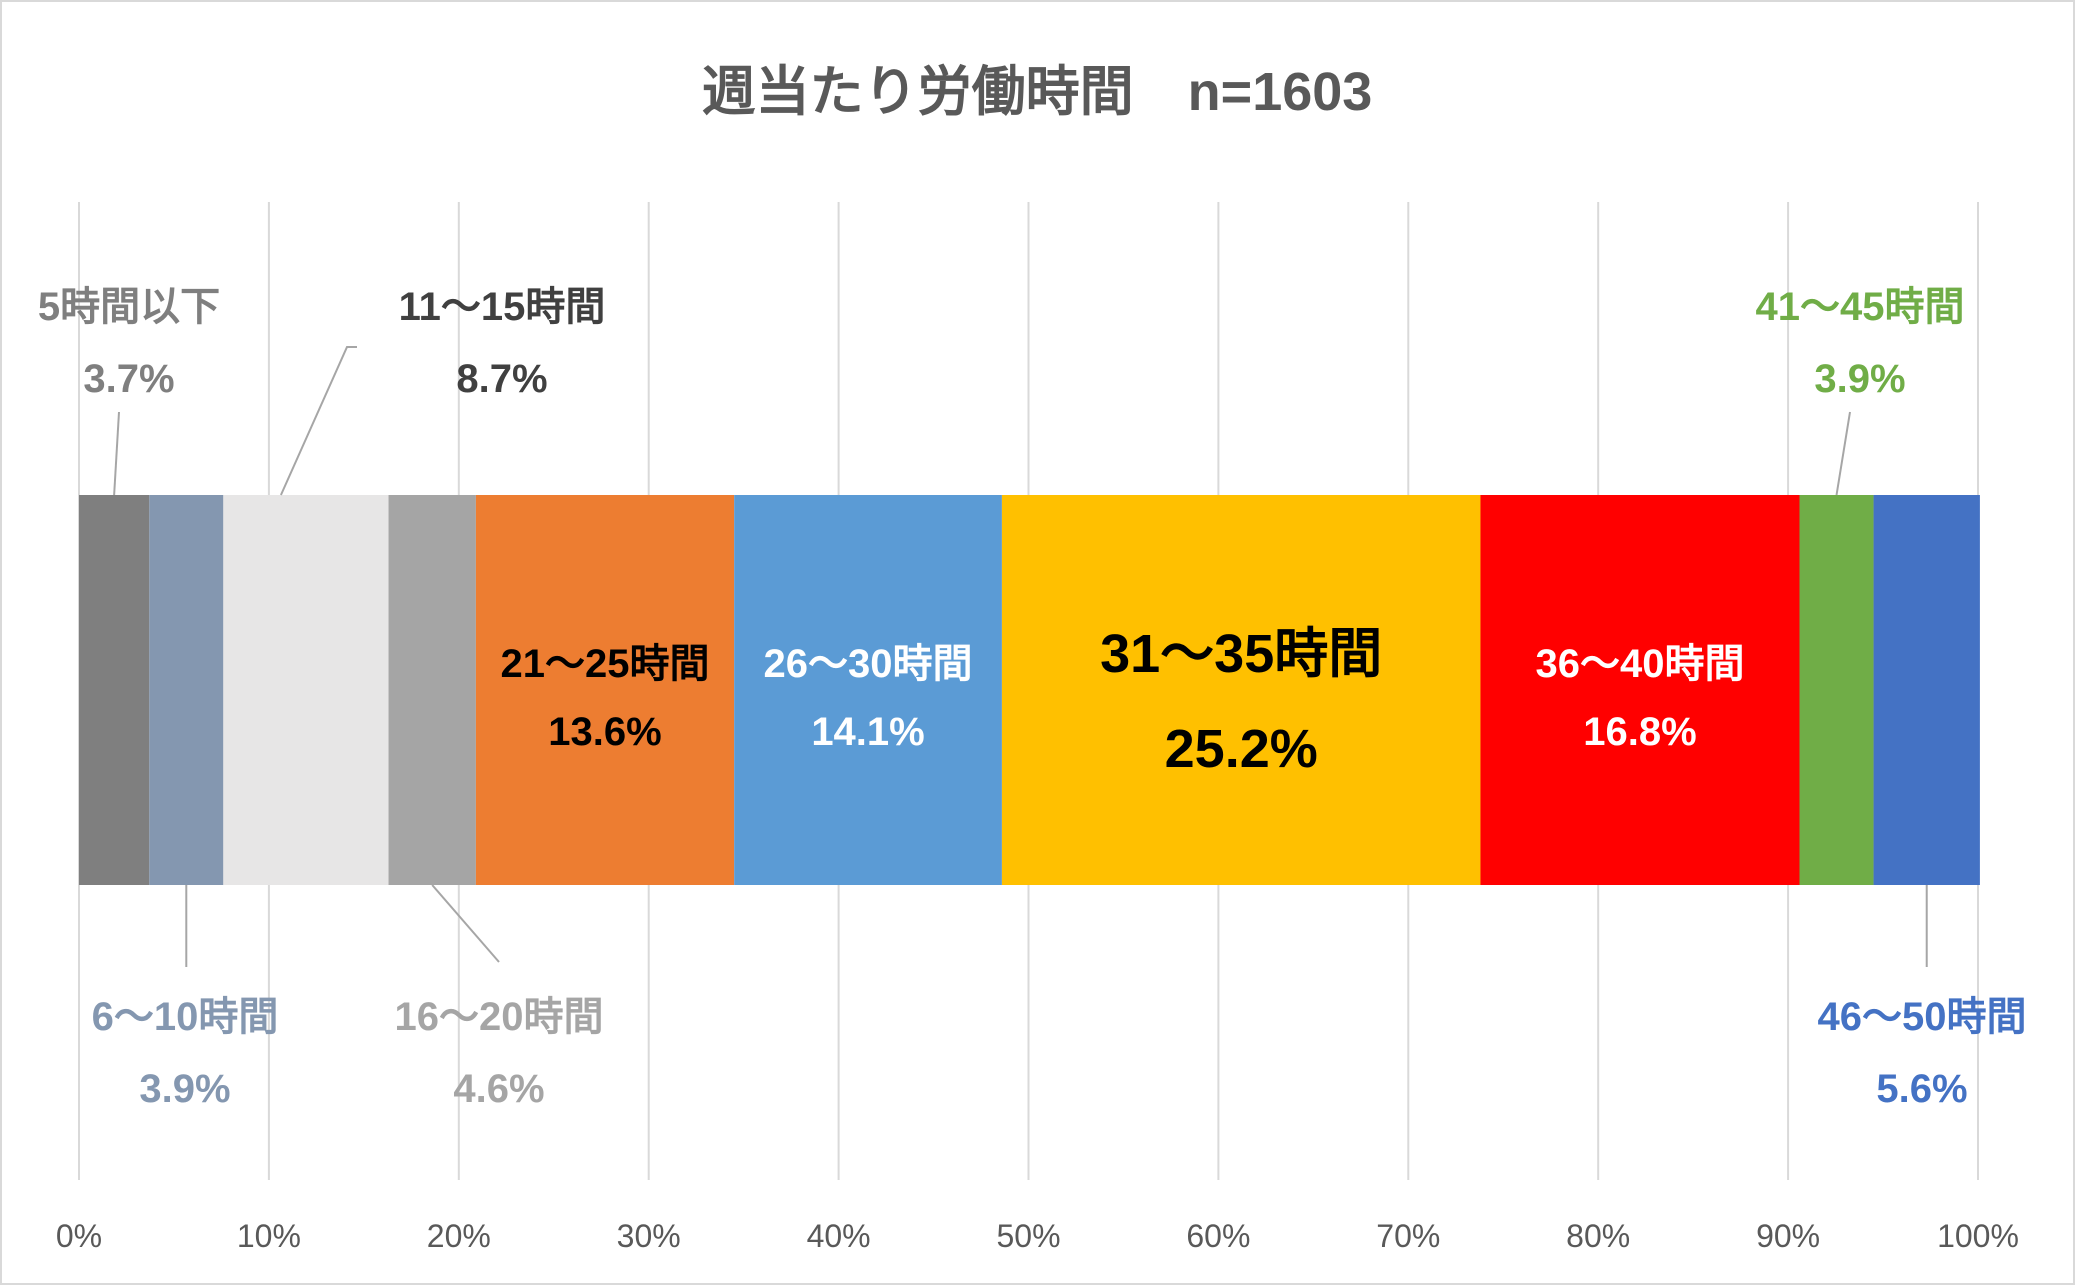 The width and height of the screenshot is (2075, 1288). What do you see at coordinates (1598, 1236) in the screenshot?
I see `x-tick-label: 80%` at bounding box center [1598, 1236].